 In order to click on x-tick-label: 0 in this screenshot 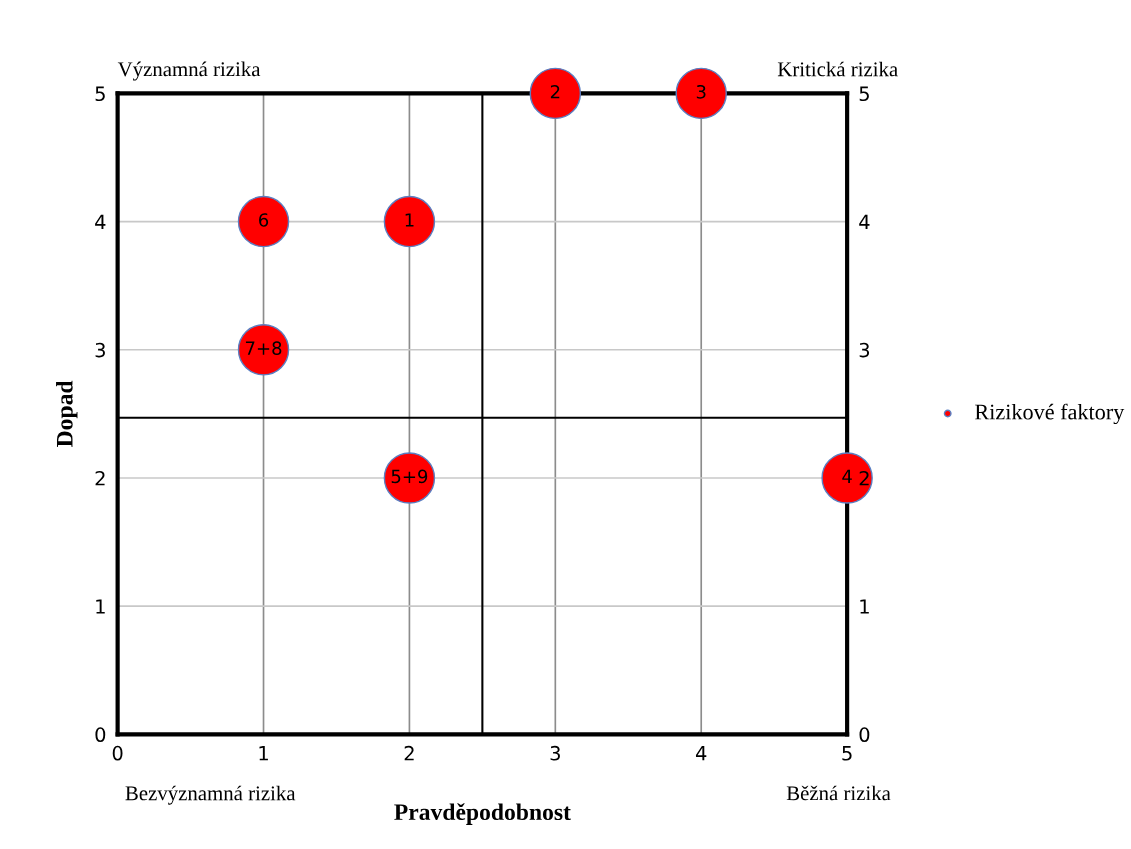, I will do `click(117, 753)`.